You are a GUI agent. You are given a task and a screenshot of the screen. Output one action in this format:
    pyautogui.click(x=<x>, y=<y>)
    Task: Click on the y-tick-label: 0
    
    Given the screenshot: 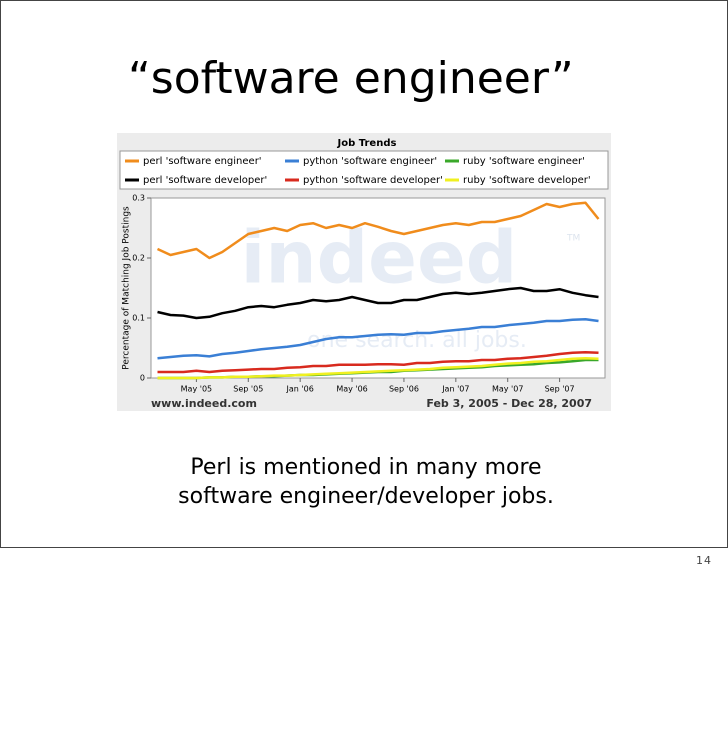 What is the action you would take?
    pyautogui.click(x=142, y=378)
    